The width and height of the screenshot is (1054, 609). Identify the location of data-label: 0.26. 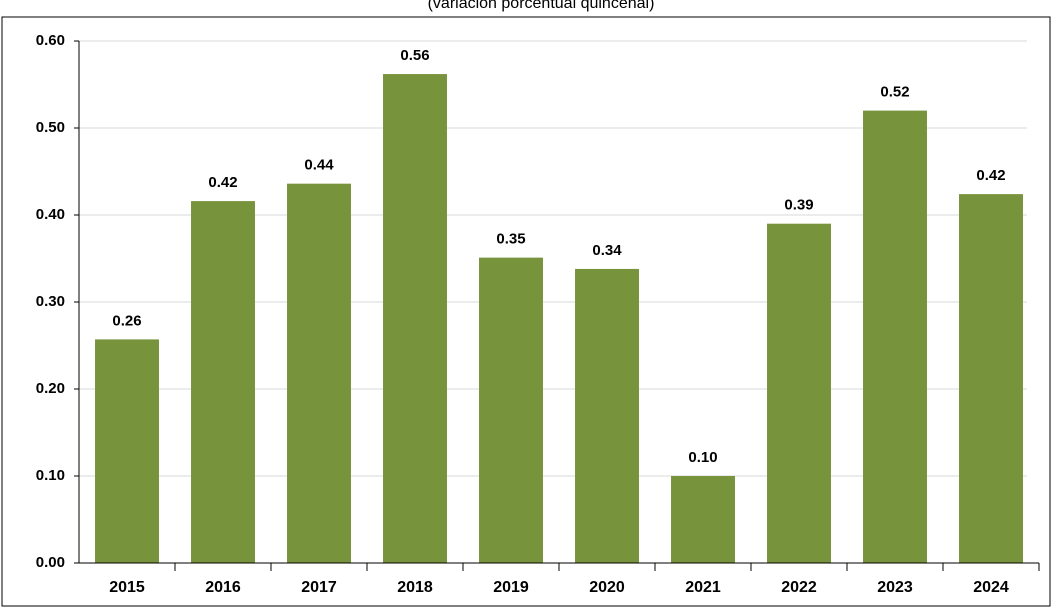
(126, 320).